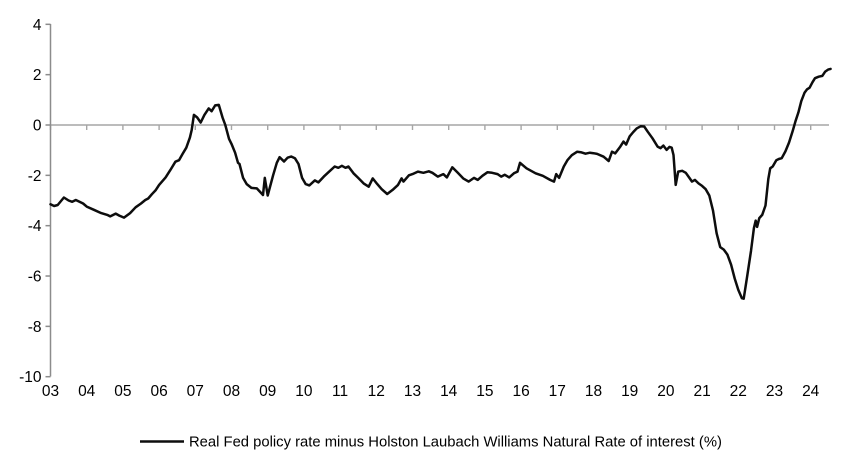  I want to click on y-axis-label--10: -10, so click(30, 377).